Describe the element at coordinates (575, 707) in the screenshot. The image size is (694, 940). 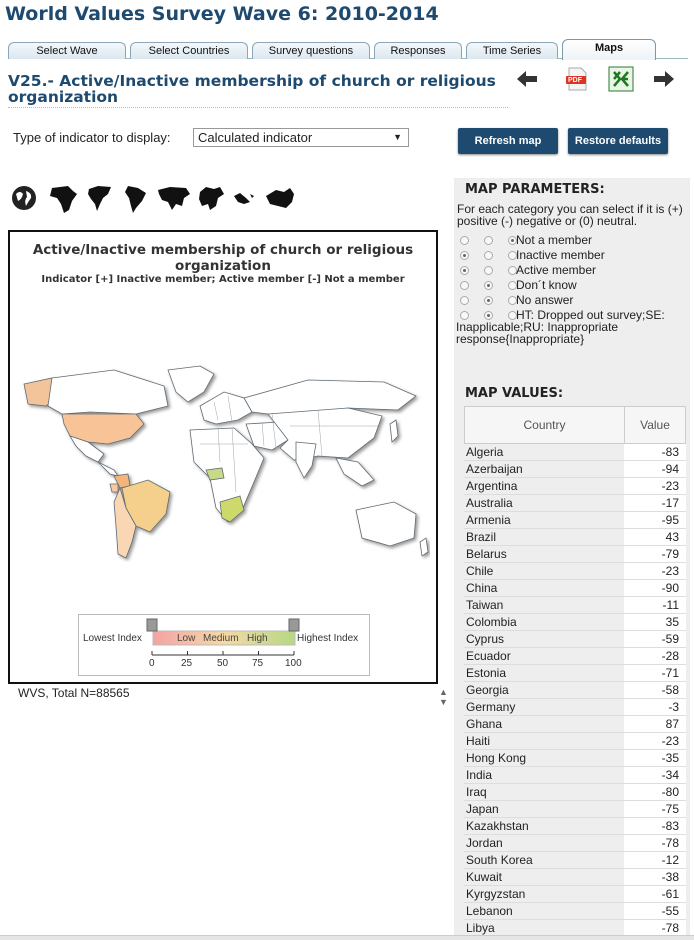
I see `table-row: Germany -3` at that location.